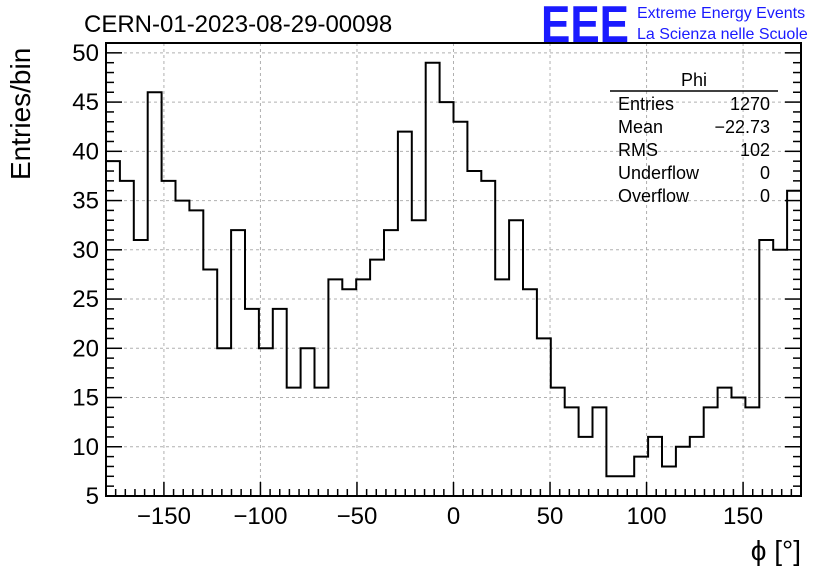 The image size is (836, 572). What do you see at coordinates (550, 516) in the screenshot?
I see `x-tick-label: 50` at bounding box center [550, 516].